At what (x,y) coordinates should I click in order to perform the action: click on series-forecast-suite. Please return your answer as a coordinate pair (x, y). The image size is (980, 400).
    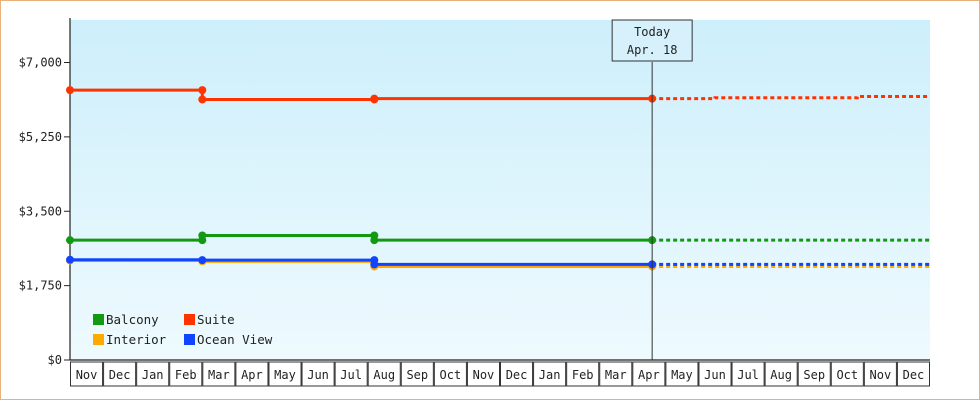
    Looking at the image, I should click on (791, 98).